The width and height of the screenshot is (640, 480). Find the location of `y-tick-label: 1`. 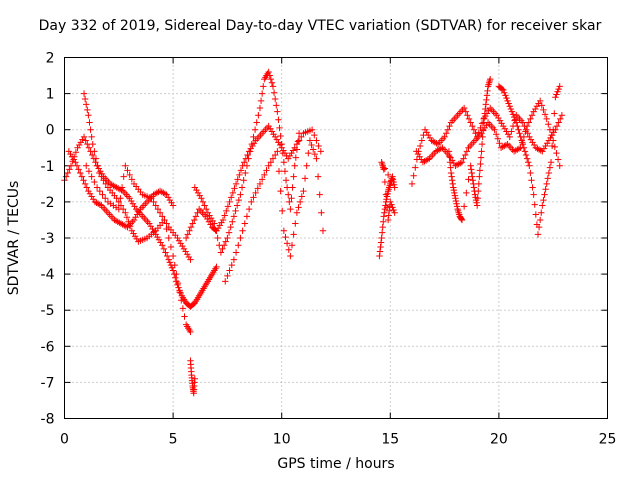

y-tick-label: 1 is located at coordinates (50, 95).